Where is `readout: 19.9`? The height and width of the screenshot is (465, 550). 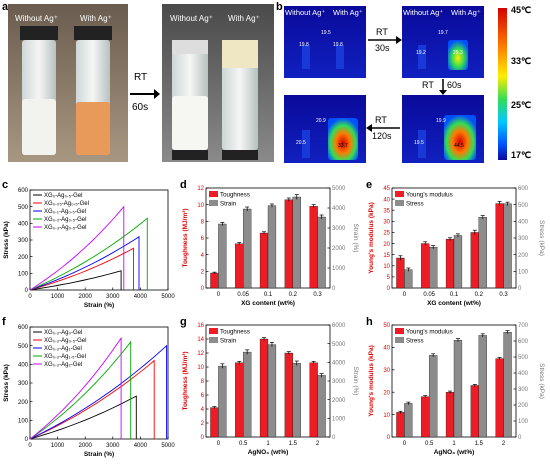 readout: 19.9 is located at coordinates (441, 121).